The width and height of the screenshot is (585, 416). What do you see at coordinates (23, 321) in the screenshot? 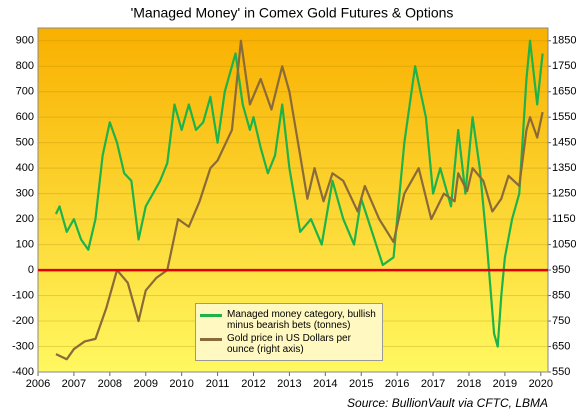
I see `y-tick-label: -200` at bounding box center [23, 321].